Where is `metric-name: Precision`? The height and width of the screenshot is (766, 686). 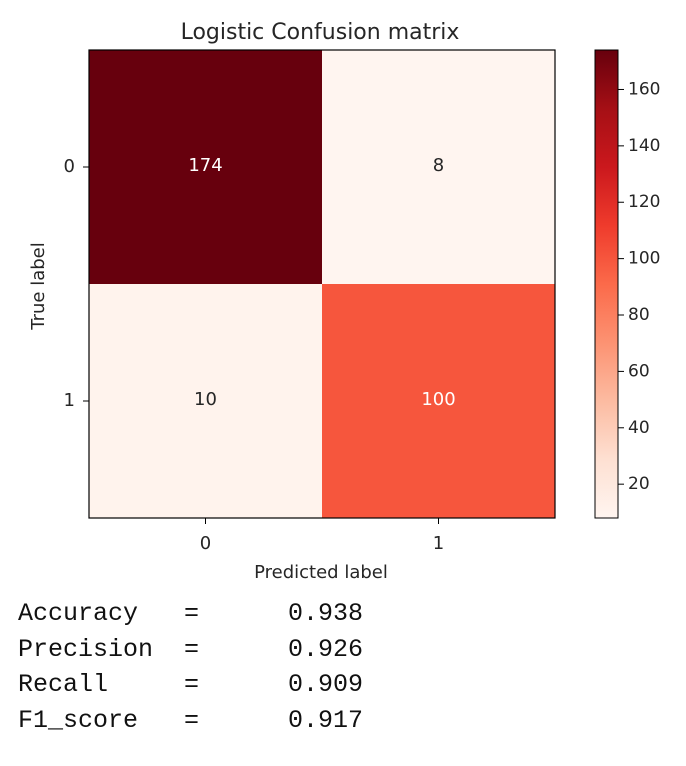 metric-name: Precision is located at coordinates (86, 649).